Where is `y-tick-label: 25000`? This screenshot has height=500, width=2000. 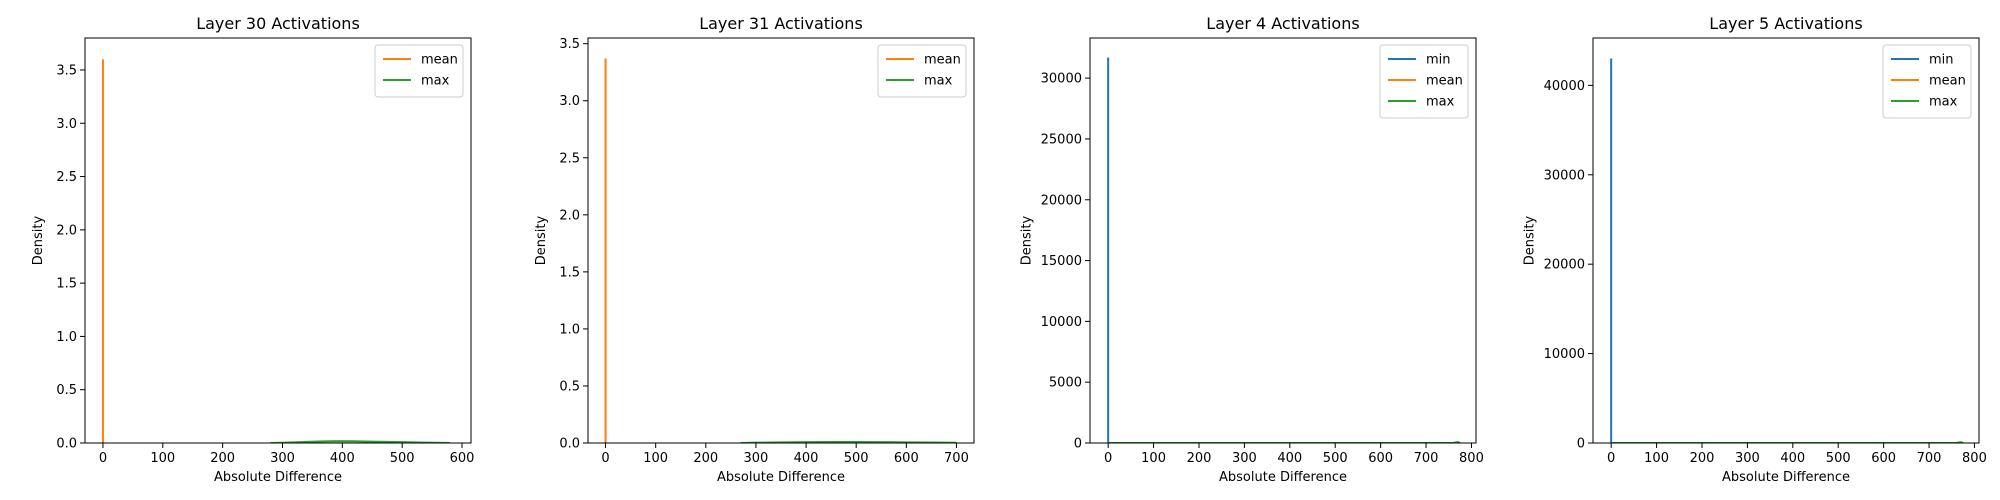 y-tick-label: 25000 is located at coordinates (1061, 139).